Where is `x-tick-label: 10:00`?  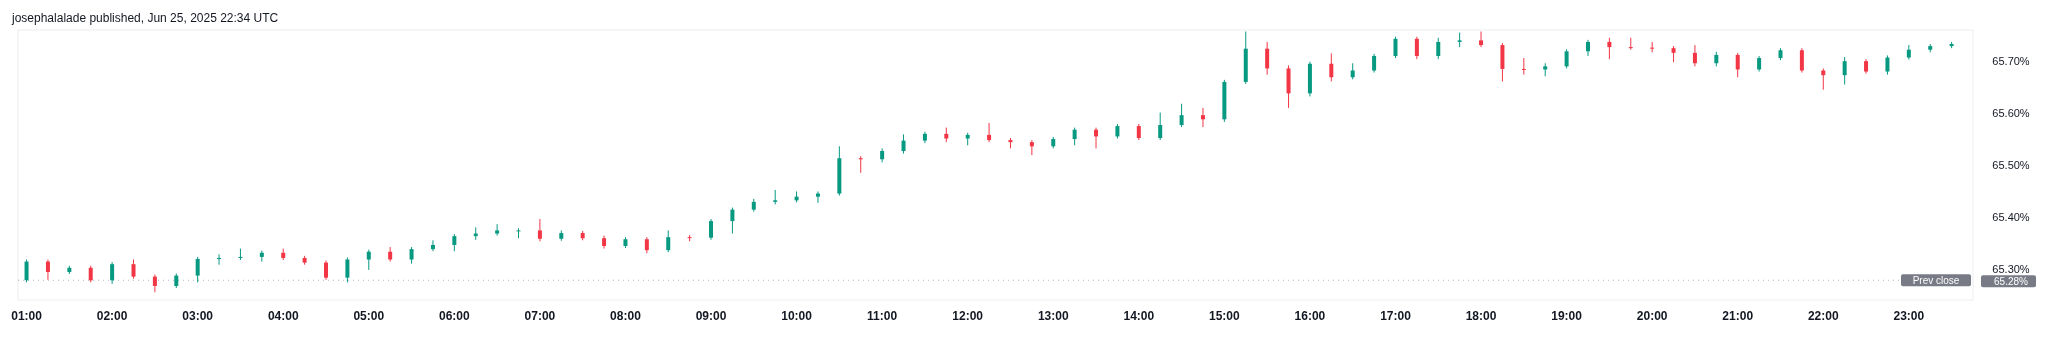
x-tick-label: 10:00 is located at coordinates (797, 316).